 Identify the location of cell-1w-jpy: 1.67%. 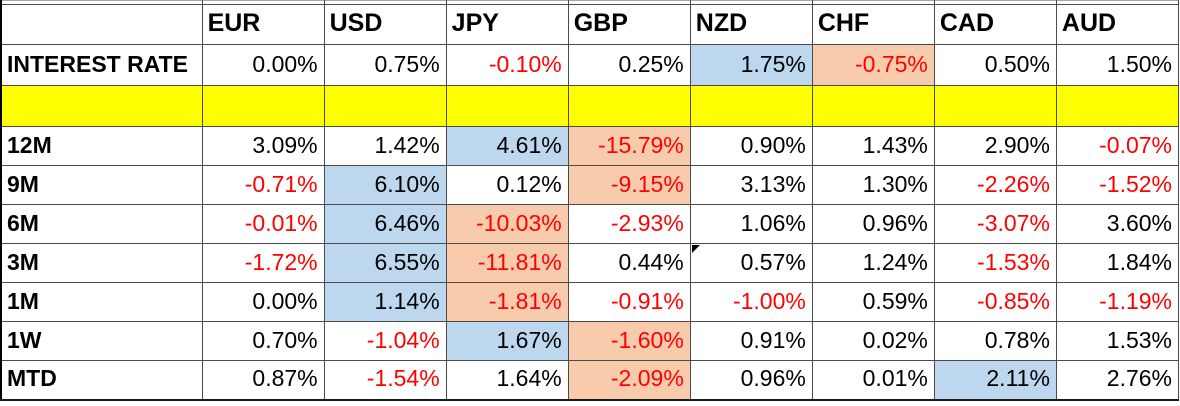
(507, 341).